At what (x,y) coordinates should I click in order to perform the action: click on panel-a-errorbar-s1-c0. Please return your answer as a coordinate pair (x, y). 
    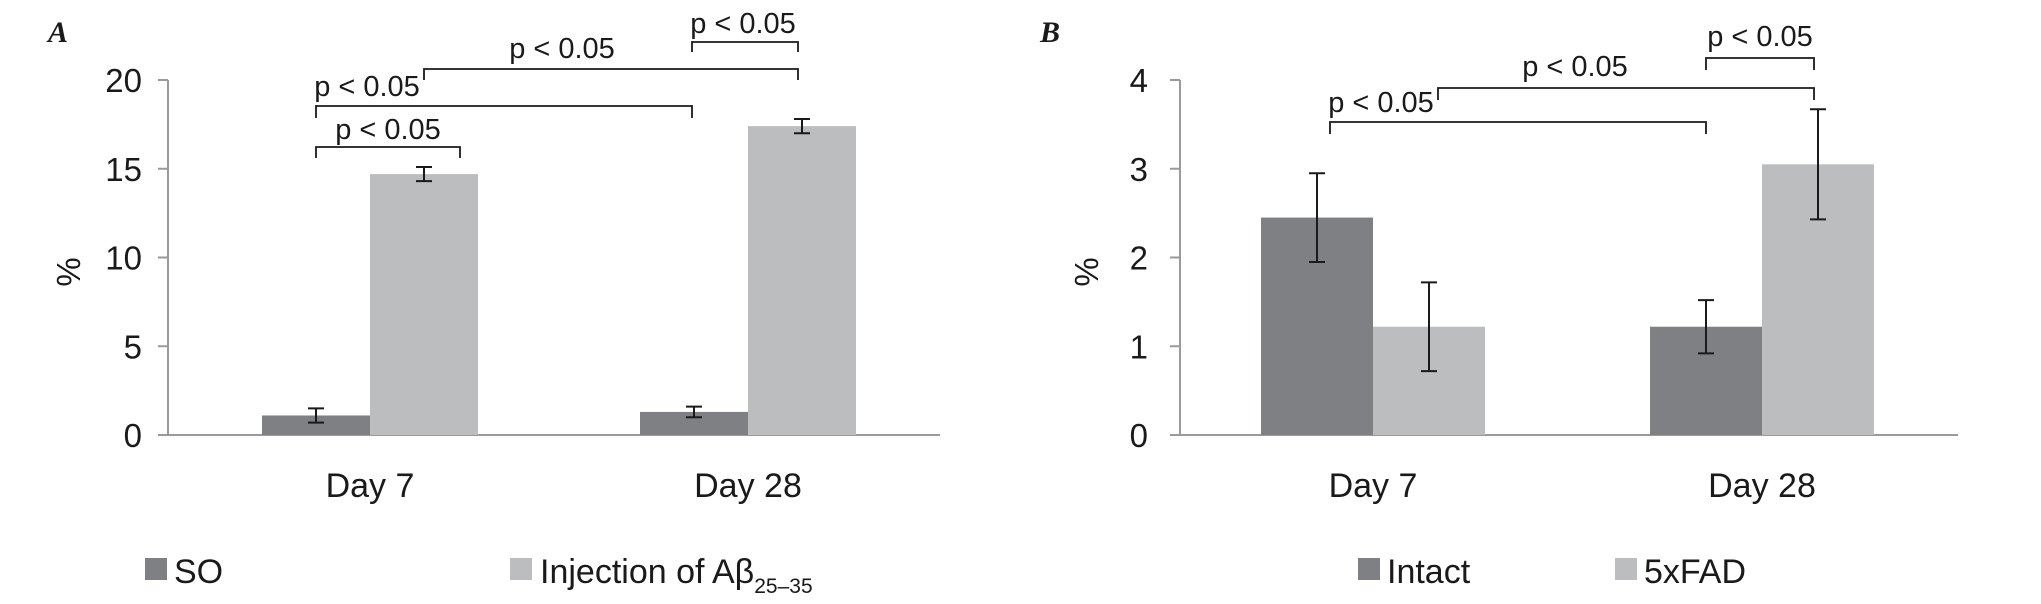
    Looking at the image, I should click on (424, 174).